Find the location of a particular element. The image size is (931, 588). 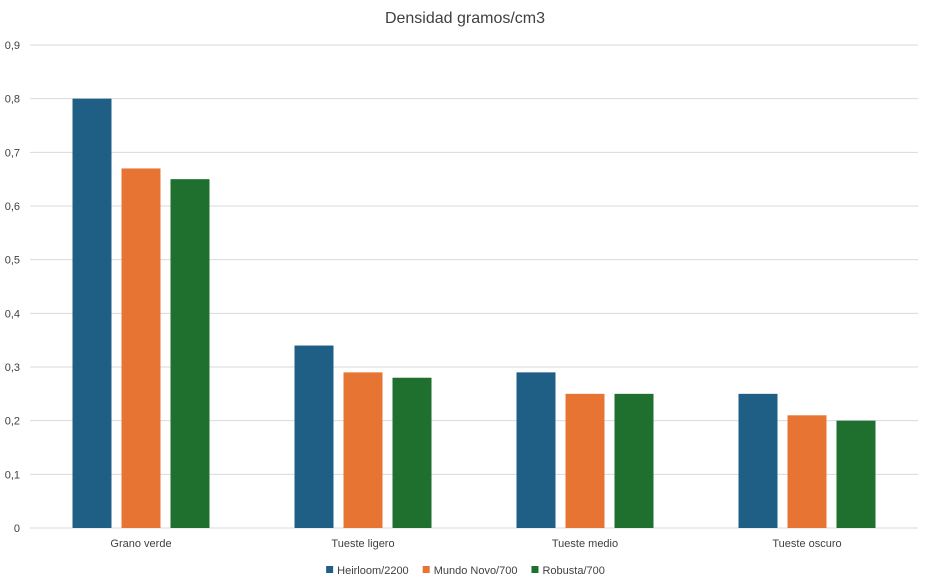

y-tick-label: 0 is located at coordinates (17, 529).